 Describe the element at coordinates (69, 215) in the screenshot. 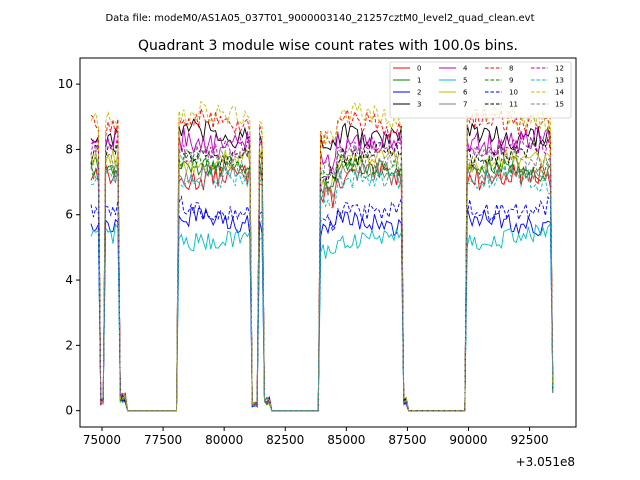

I see `y-tick-label: 6` at that location.